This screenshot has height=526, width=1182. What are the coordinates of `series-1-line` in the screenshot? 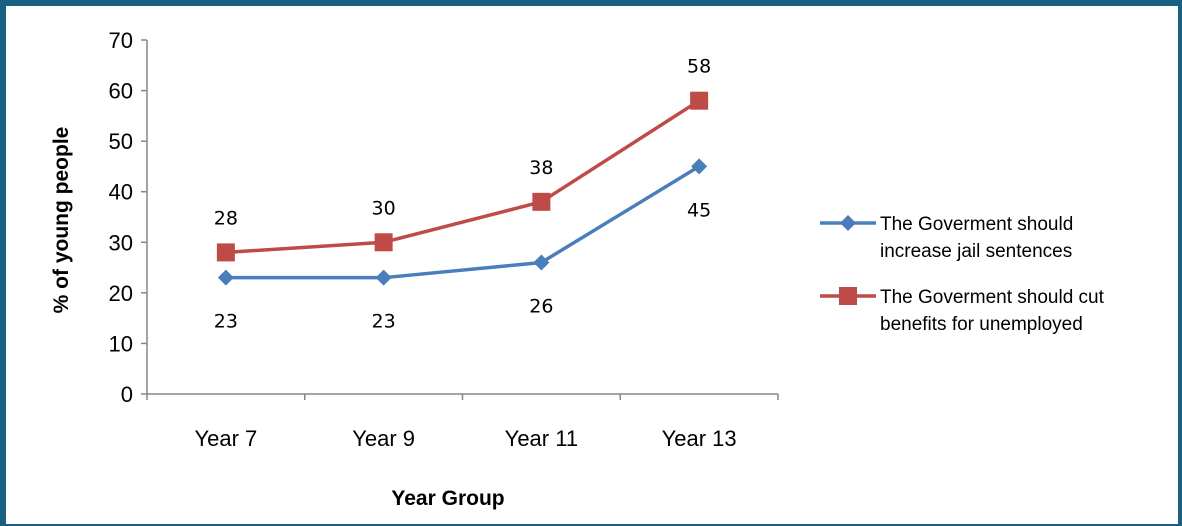 It's located at (463, 222).